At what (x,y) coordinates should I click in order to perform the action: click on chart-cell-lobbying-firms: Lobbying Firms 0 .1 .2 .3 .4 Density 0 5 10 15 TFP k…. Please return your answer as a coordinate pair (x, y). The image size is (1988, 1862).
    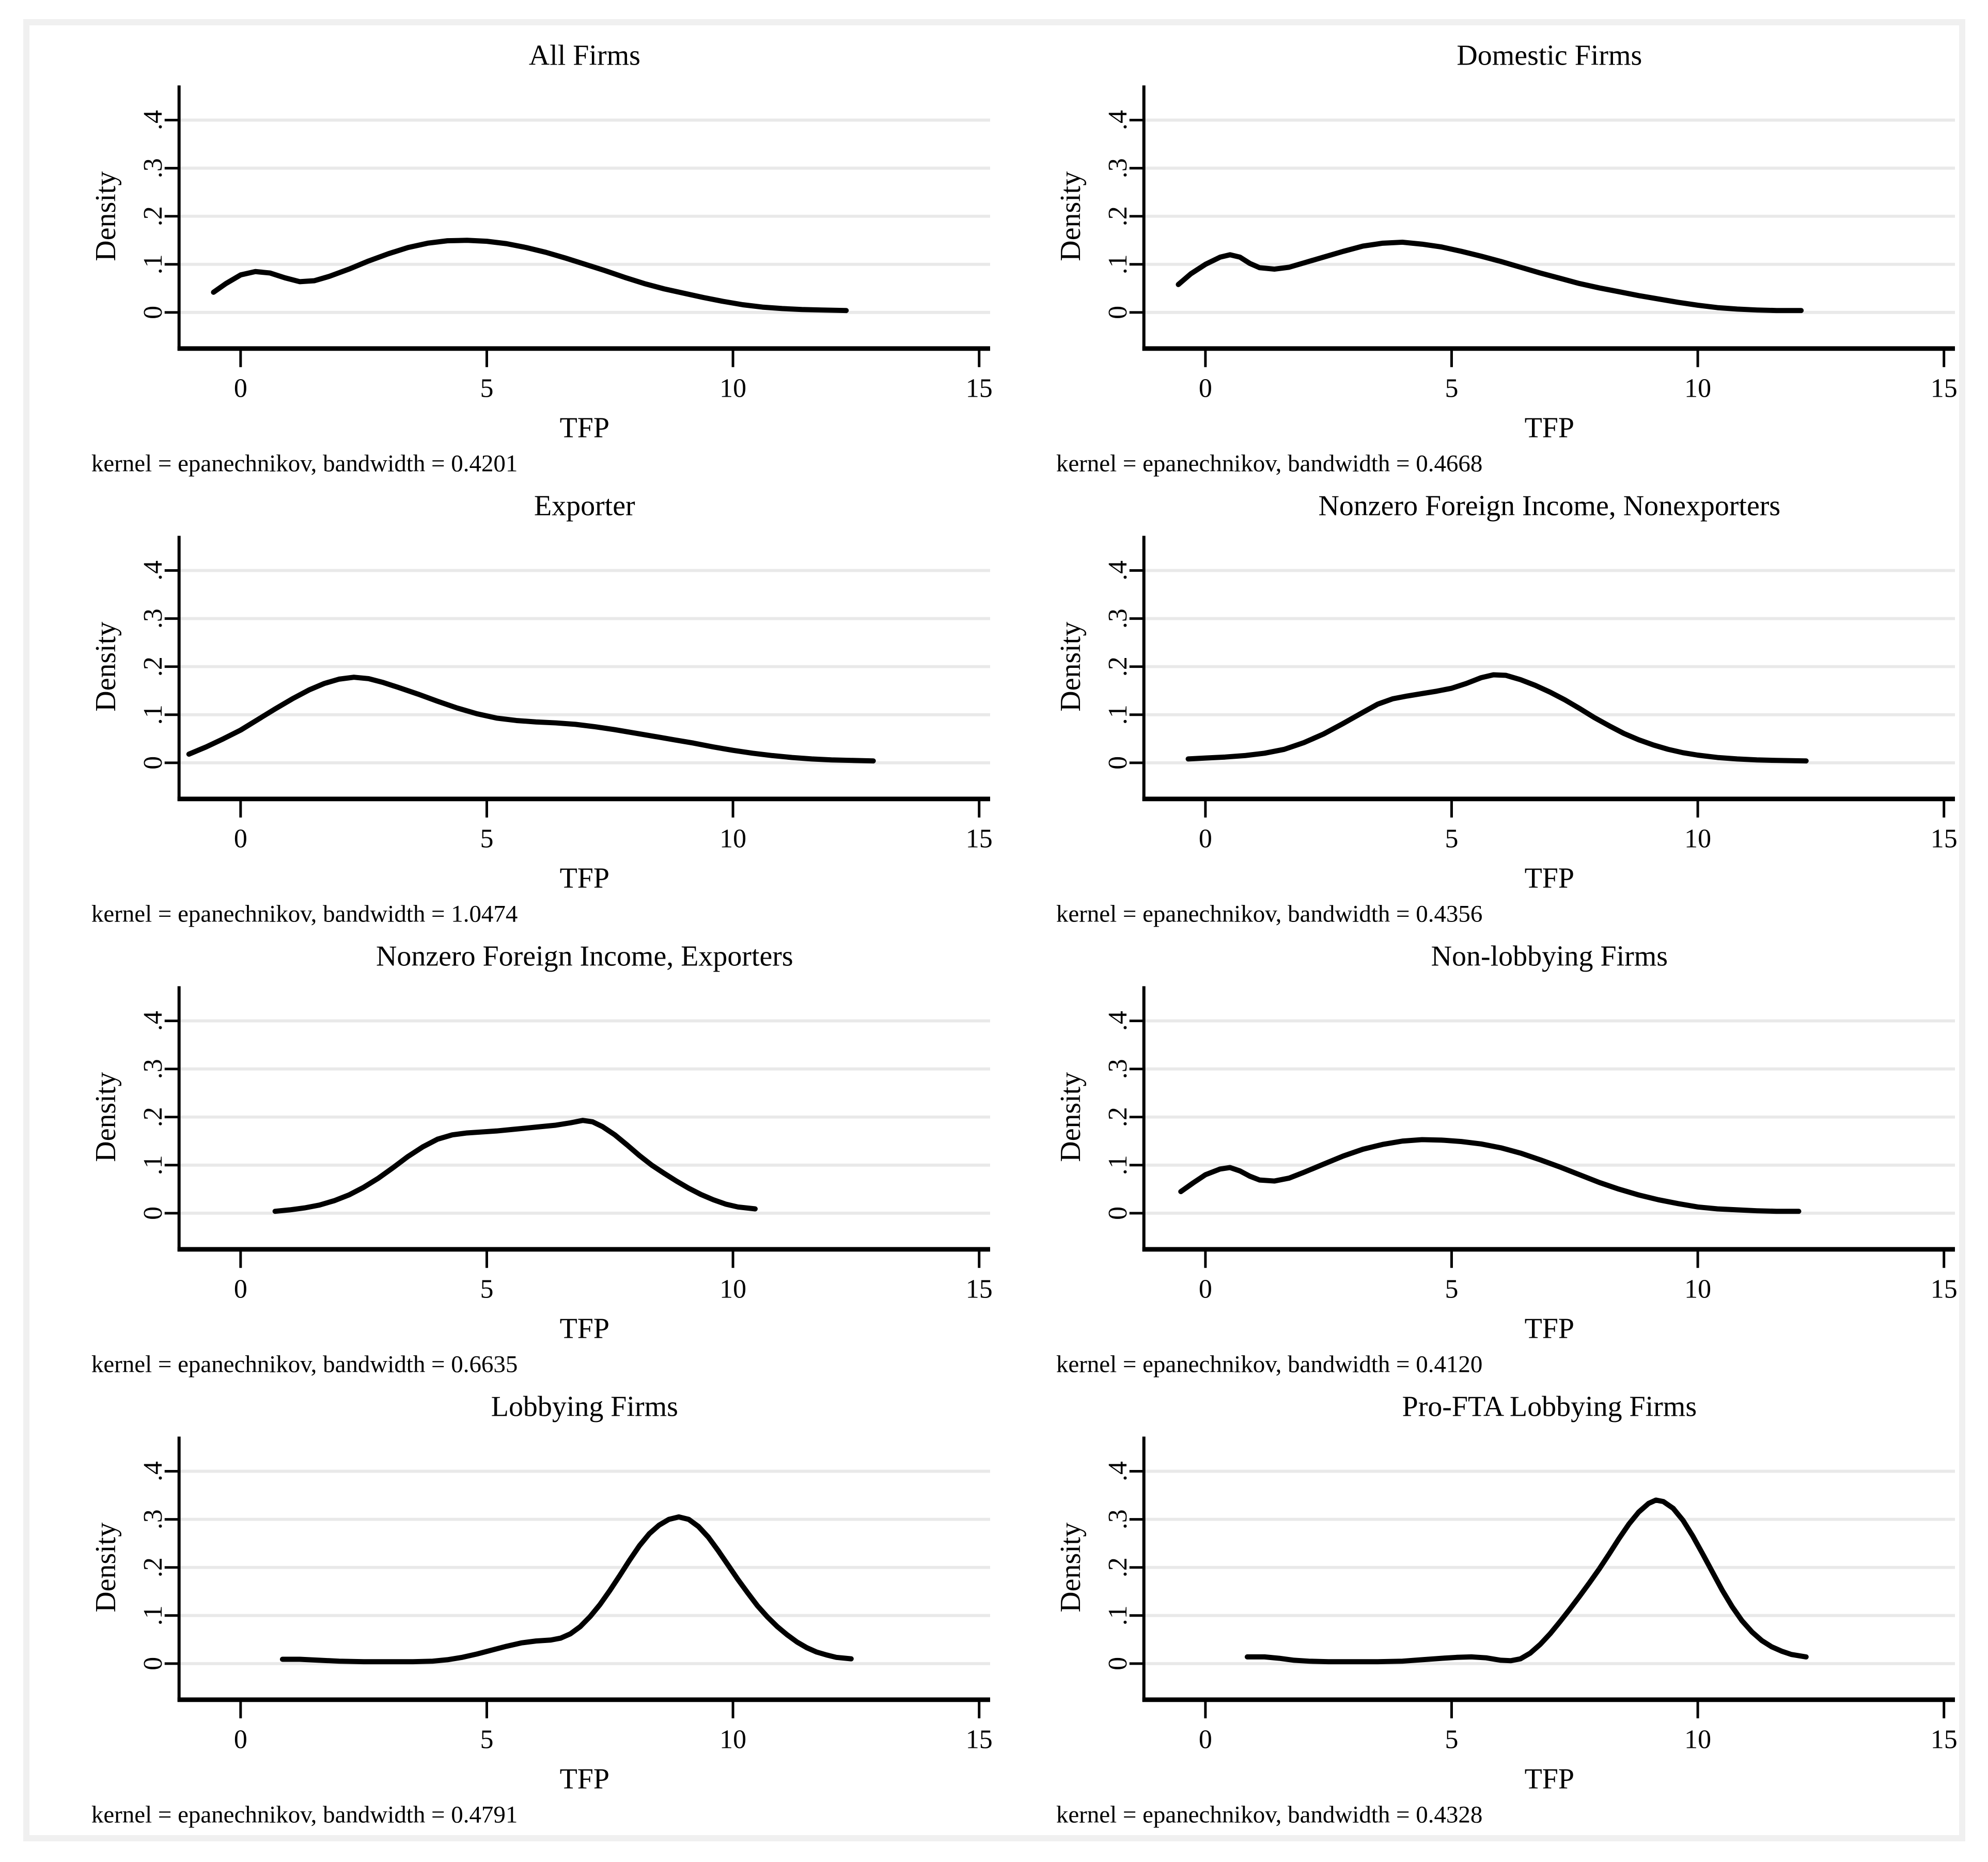
    Looking at the image, I should click on (512, 1610).